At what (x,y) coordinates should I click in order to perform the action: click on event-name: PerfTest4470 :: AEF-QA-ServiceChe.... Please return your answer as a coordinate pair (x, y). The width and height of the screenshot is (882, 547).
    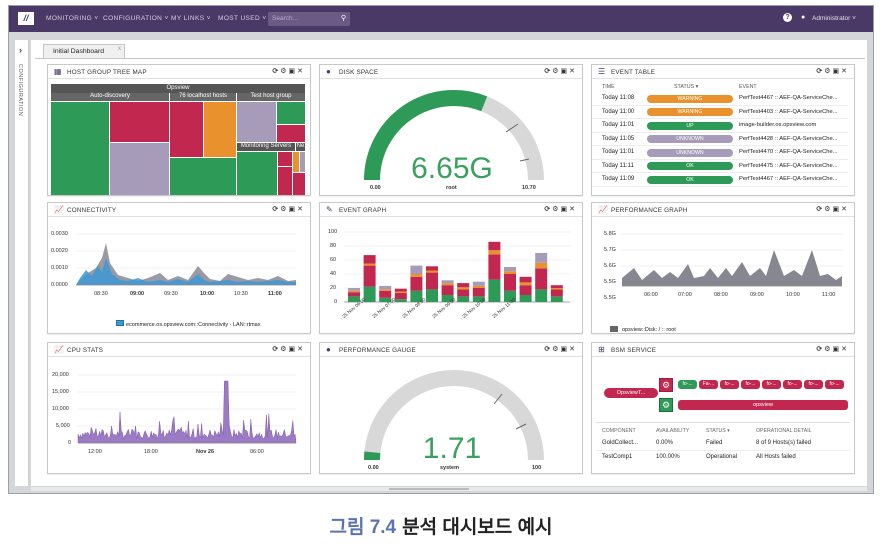
    Looking at the image, I should click on (788, 152).